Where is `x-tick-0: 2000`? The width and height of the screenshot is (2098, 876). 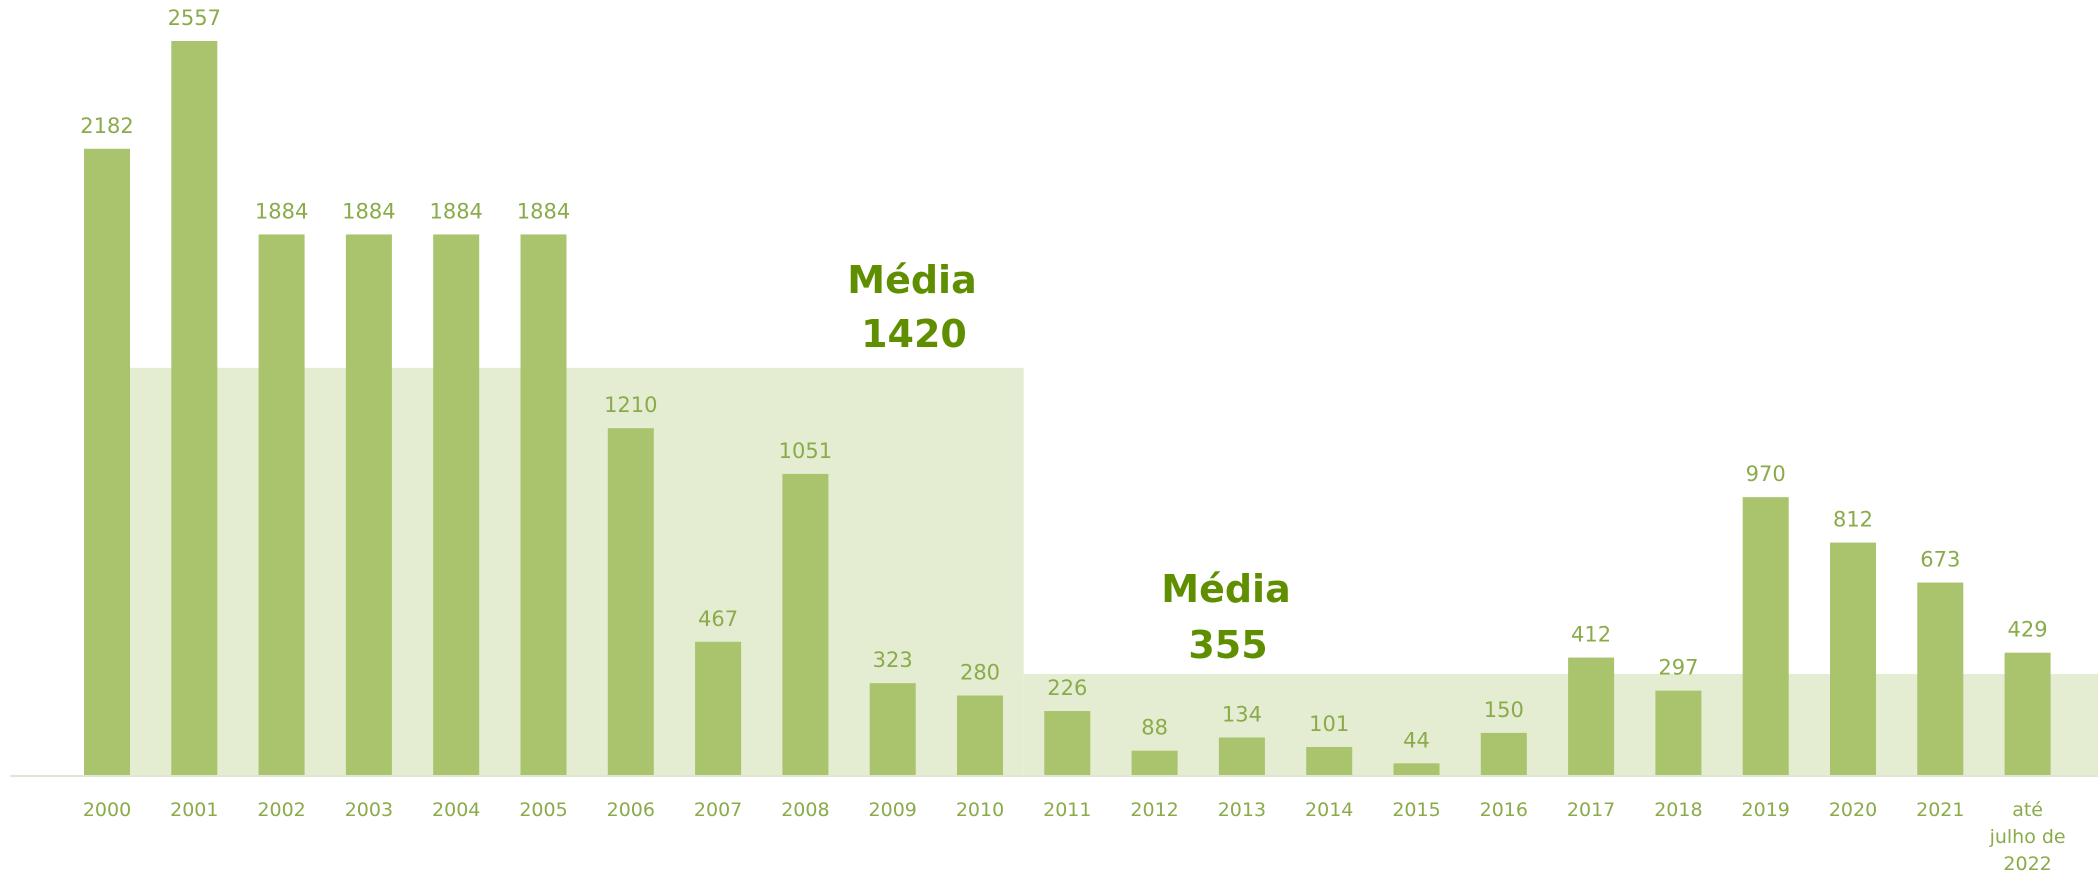 x-tick-0: 2000 is located at coordinates (107, 810).